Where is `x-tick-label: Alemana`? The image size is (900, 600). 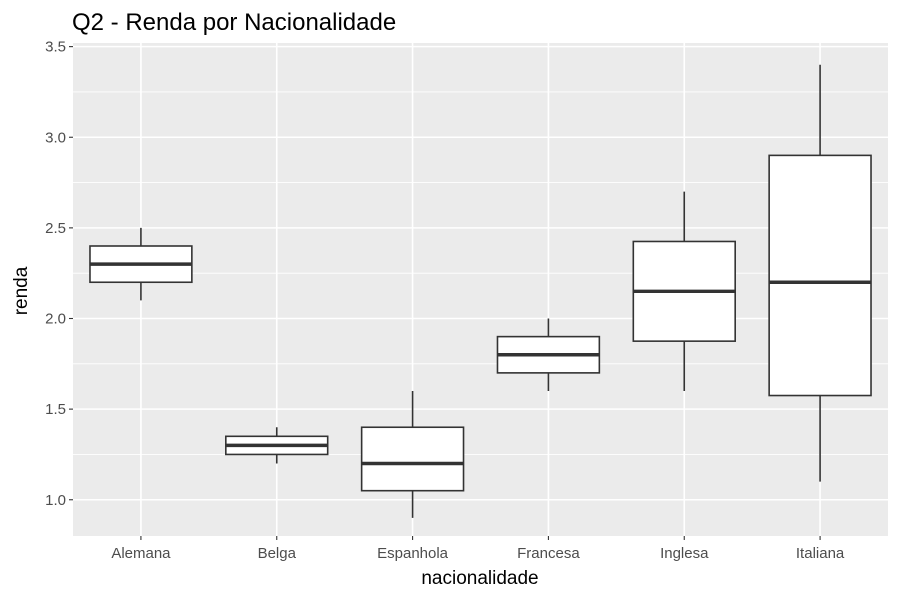
x-tick-label: Alemana is located at coordinates (141, 553).